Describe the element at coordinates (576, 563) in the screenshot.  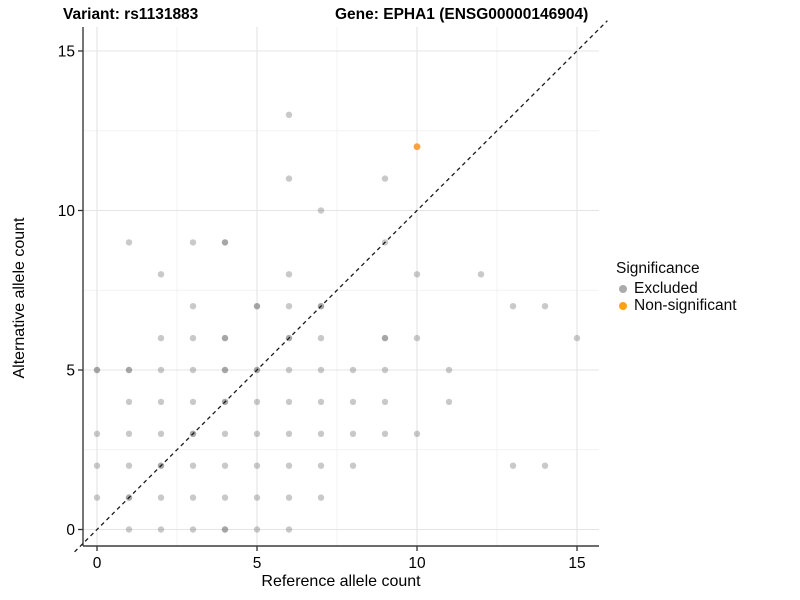
I see `x-tick-label: 15` at that location.